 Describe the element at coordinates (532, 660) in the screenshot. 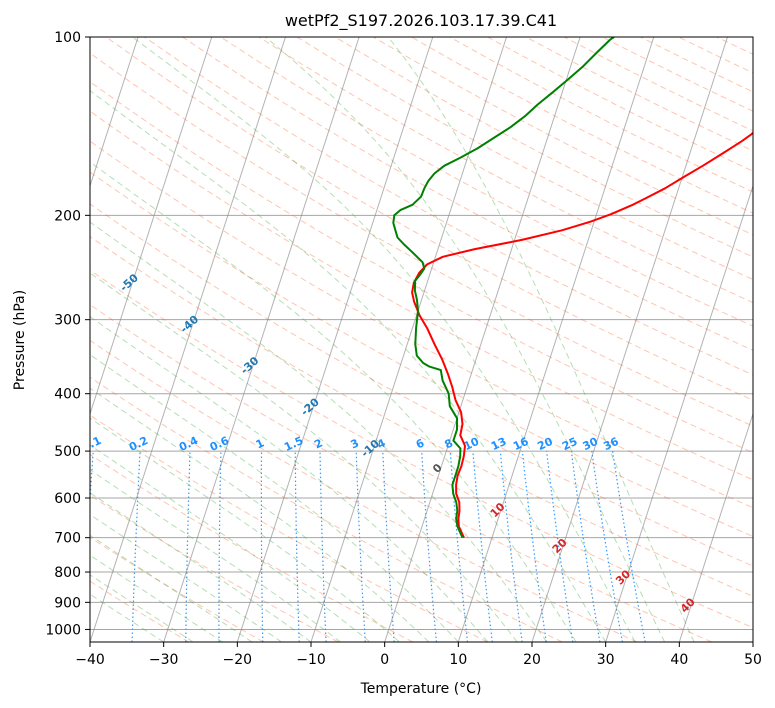

I see `x-tick-label: 20` at that location.